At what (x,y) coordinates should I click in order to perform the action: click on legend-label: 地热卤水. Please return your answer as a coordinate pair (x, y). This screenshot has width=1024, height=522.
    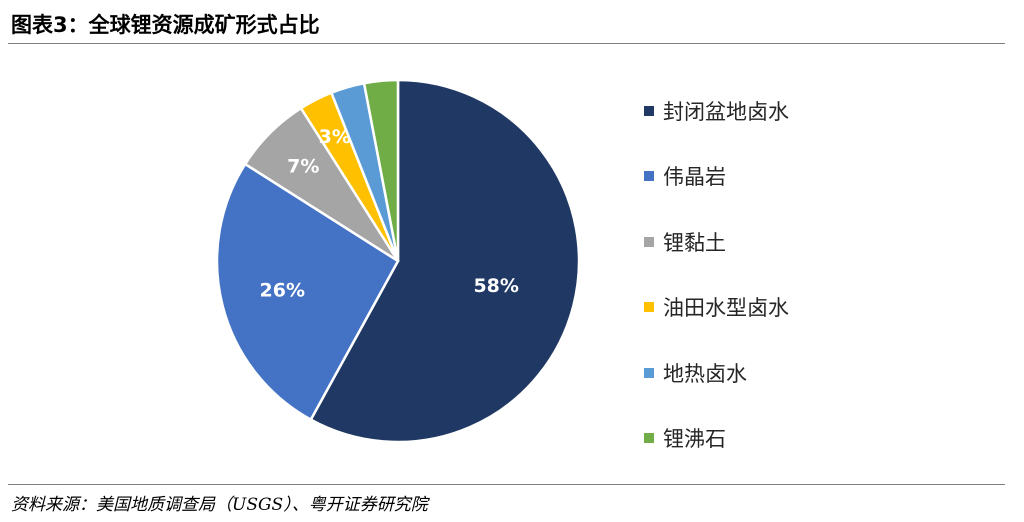
    Looking at the image, I should click on (705, 373).